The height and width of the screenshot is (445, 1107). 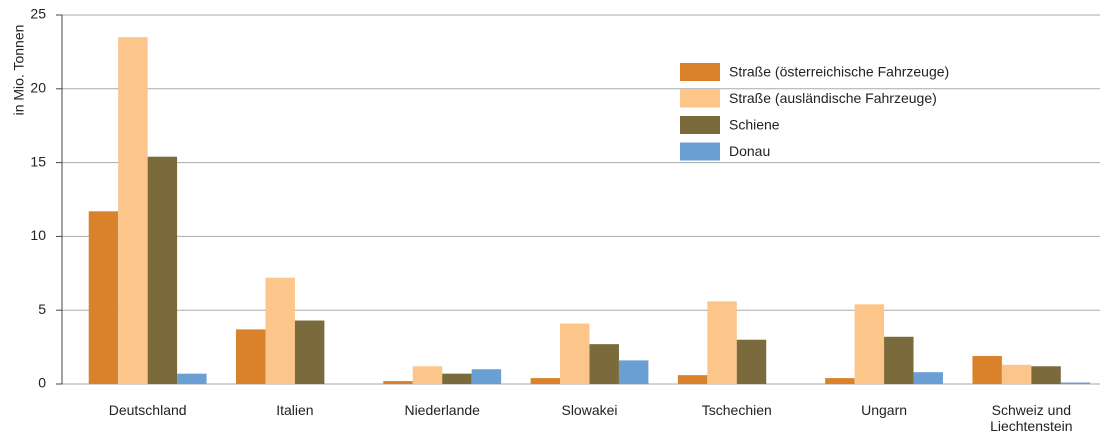 I want to click on x-tick-label: Ungarn, so click(x=884, y=410).